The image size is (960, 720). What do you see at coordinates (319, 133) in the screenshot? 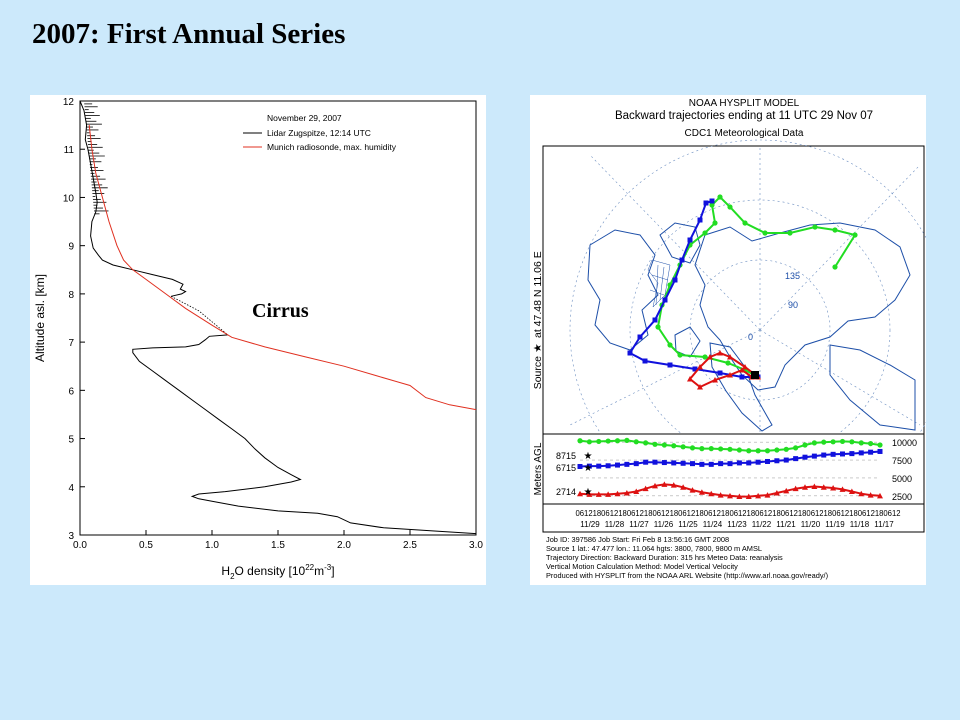
I see `legend-label-lidar: Lidar Zugspitze, 12:14 UTC` at bounding box center [319, 133].